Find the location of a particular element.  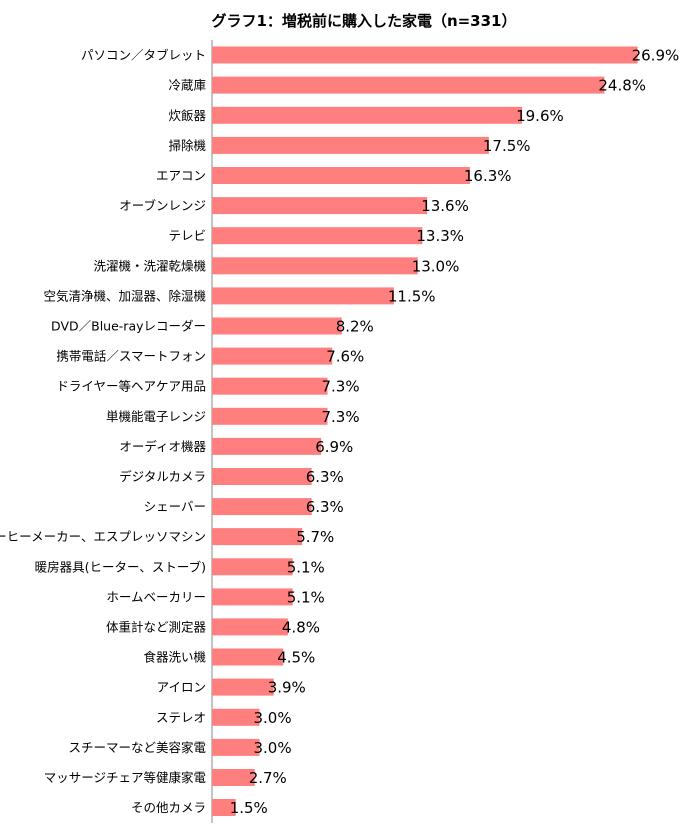

category-label: 体重計など測定器 is located at coordinates (156, 626).